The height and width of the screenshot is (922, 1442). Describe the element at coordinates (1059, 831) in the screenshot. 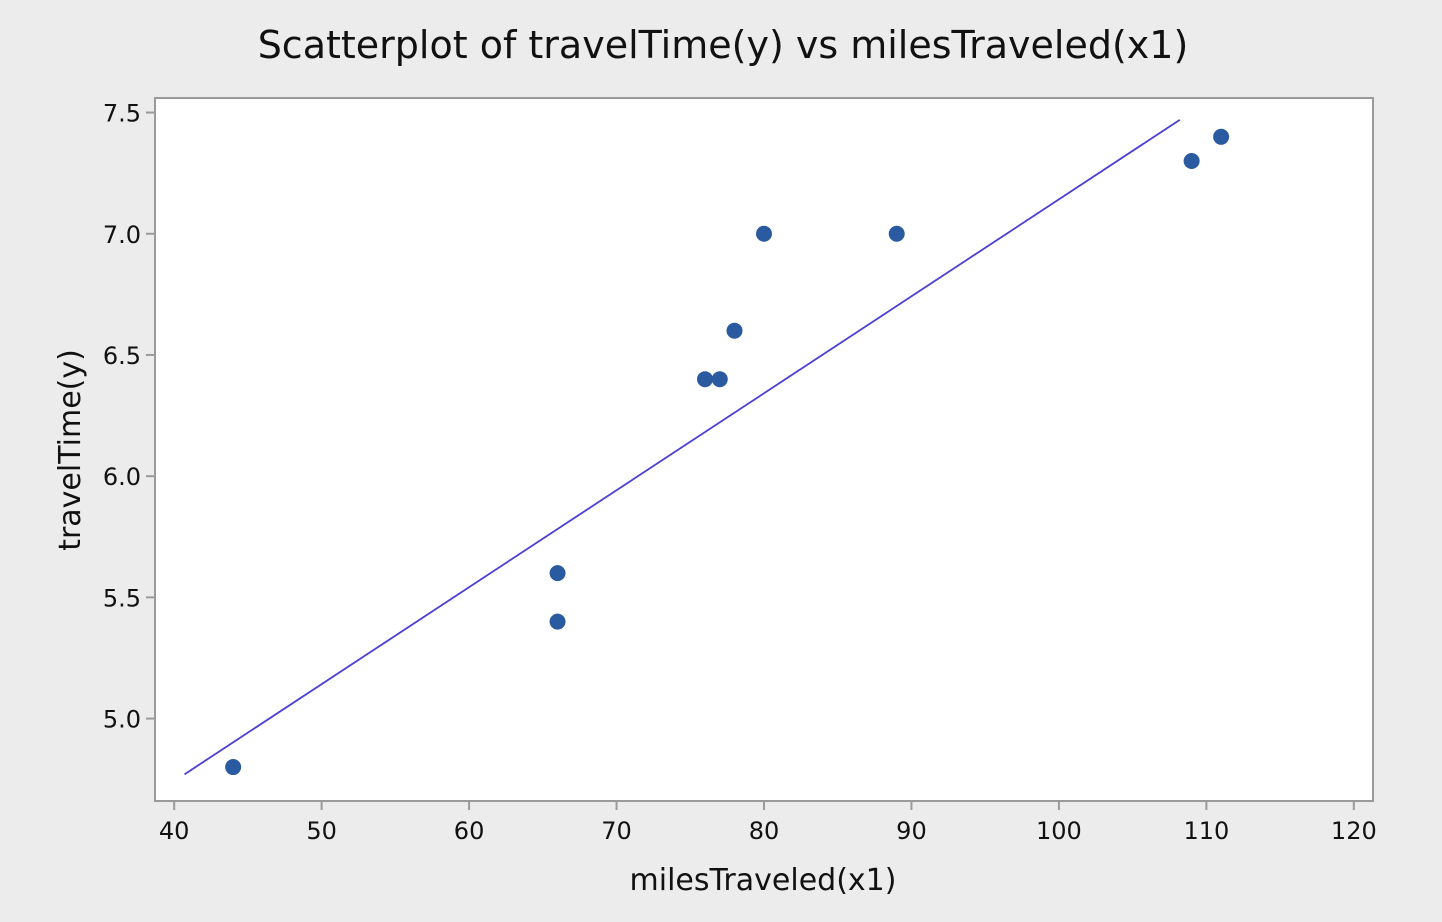

I see `x-tick-label: 100` at that location.